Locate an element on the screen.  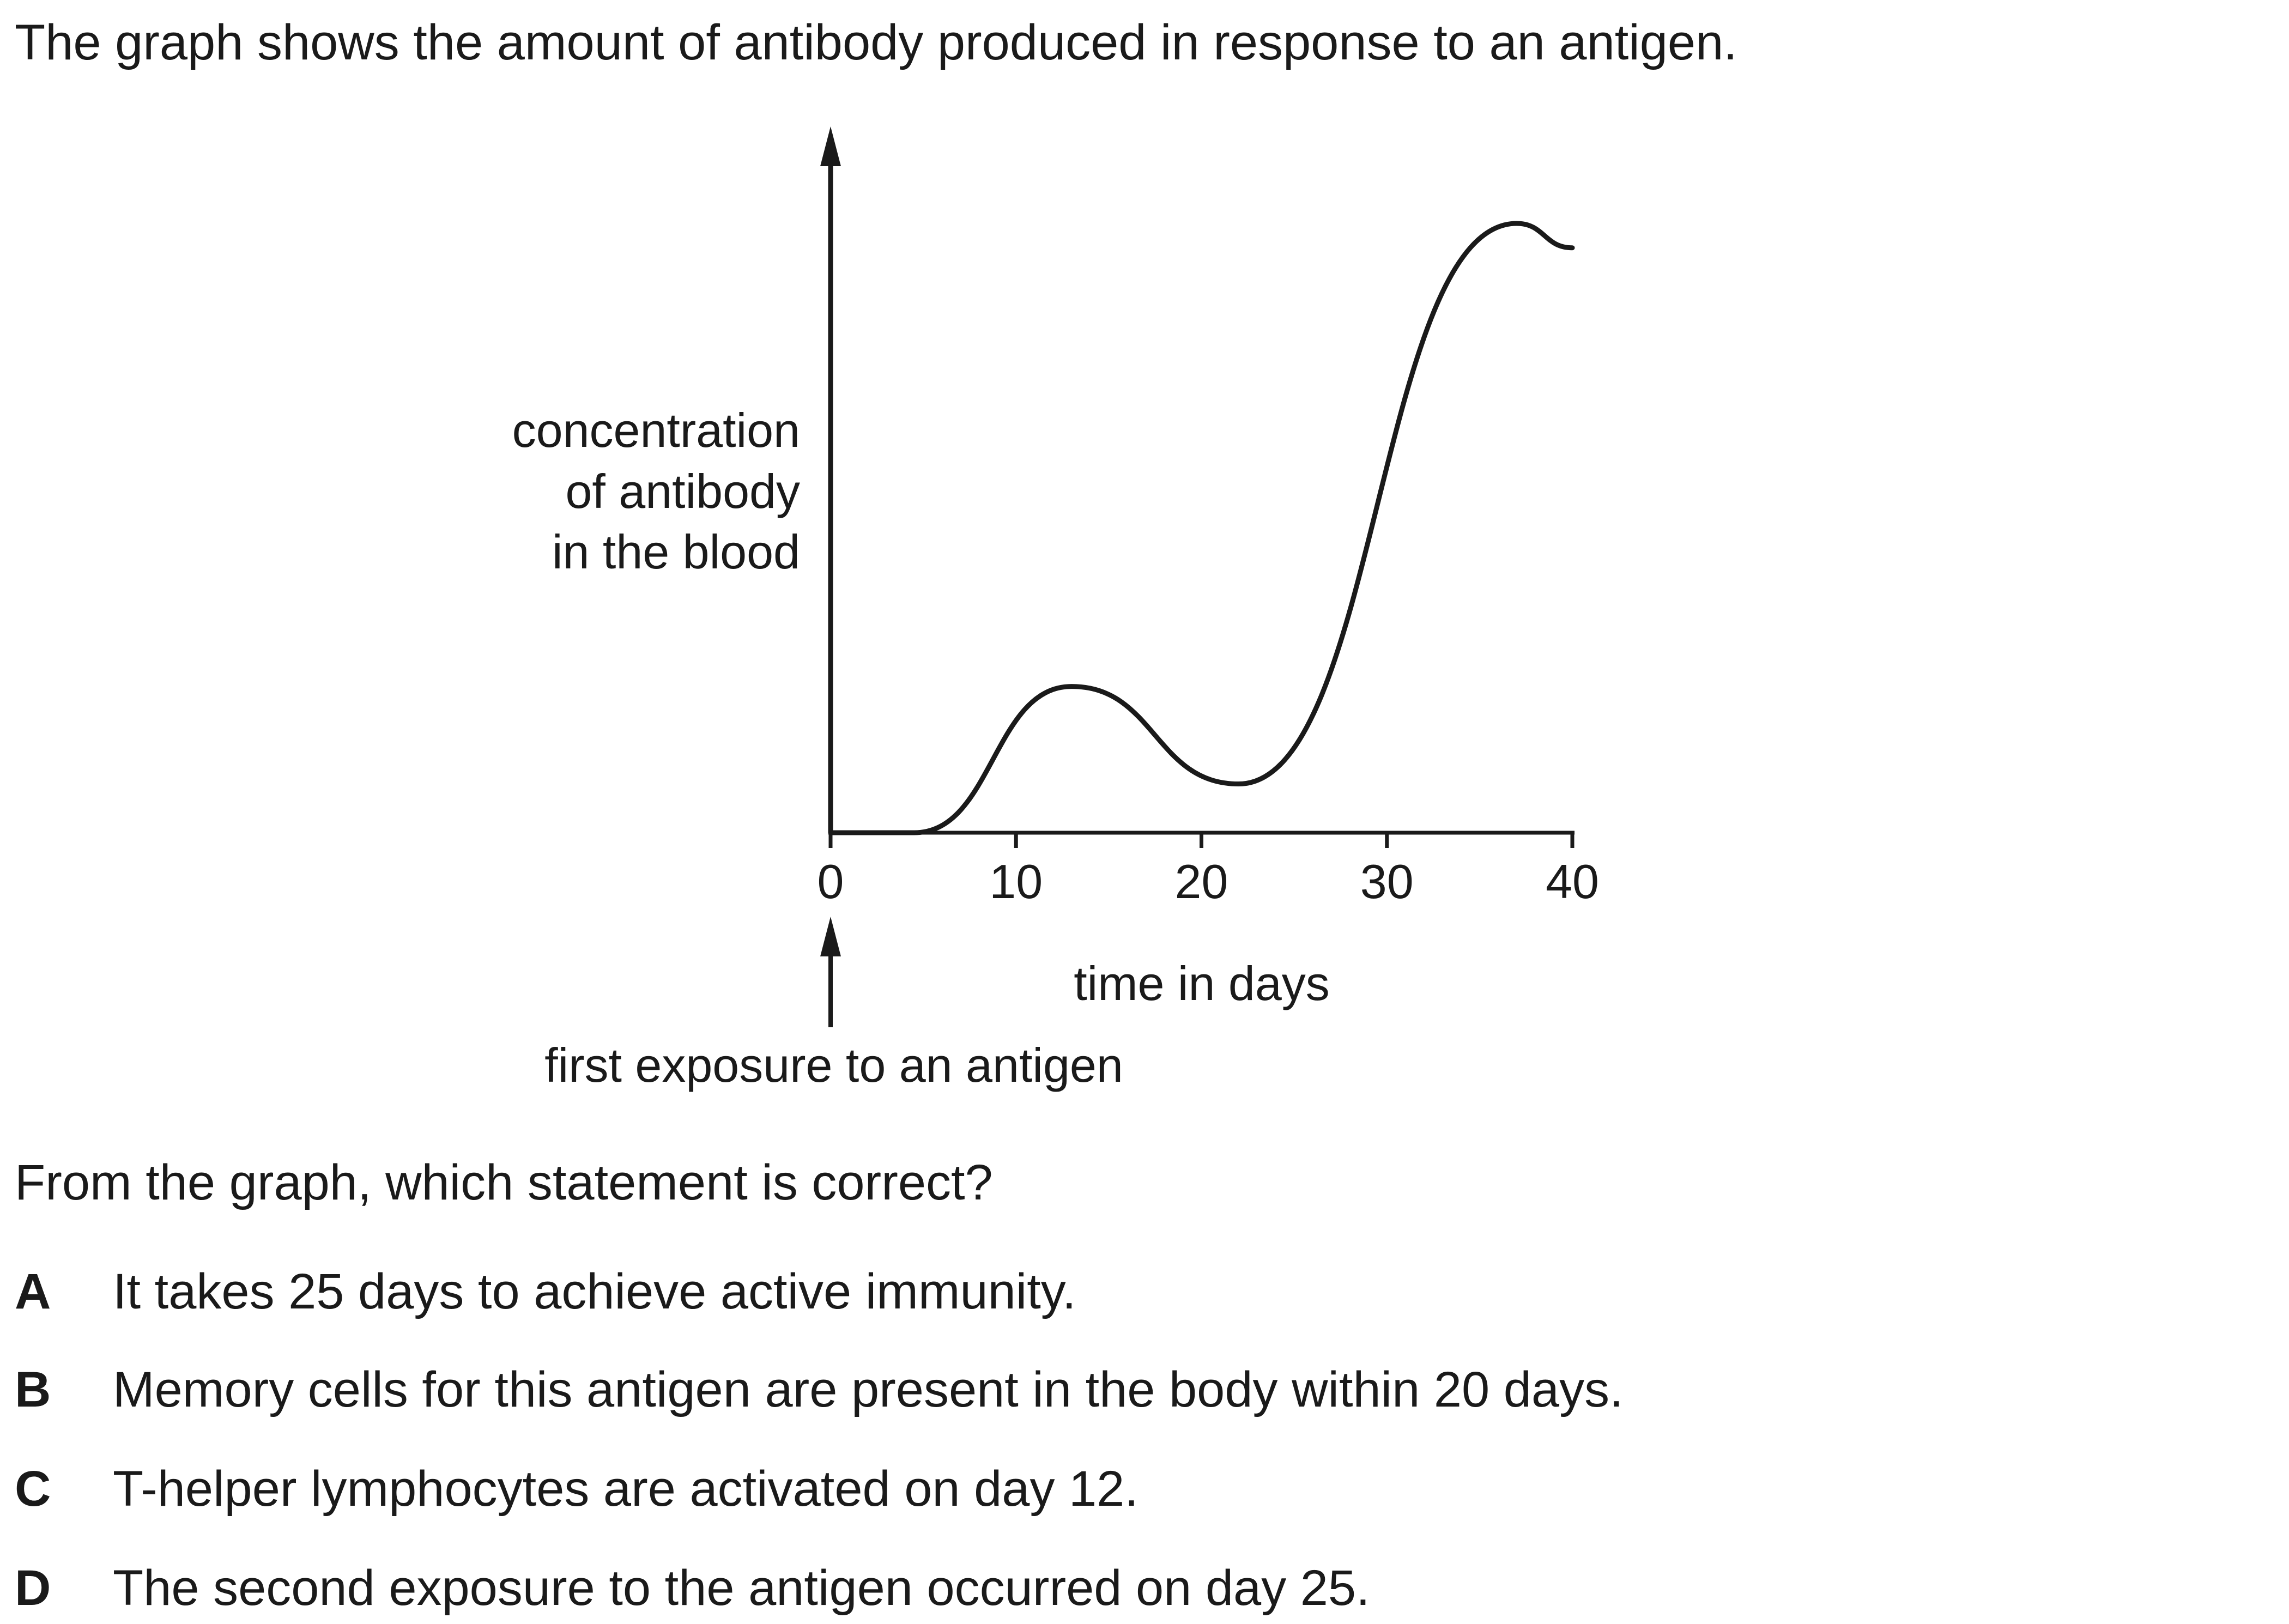
y-axis-label-line-3: in the blood is located at coordinates (676, 552).